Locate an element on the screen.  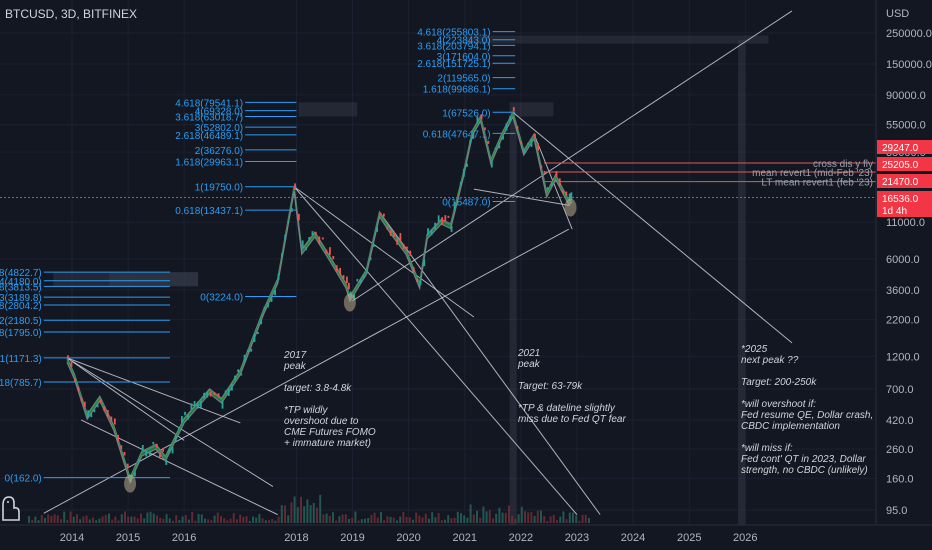
fib-level-label: 0.618(47647.1) is located at coordinates (457, 134).